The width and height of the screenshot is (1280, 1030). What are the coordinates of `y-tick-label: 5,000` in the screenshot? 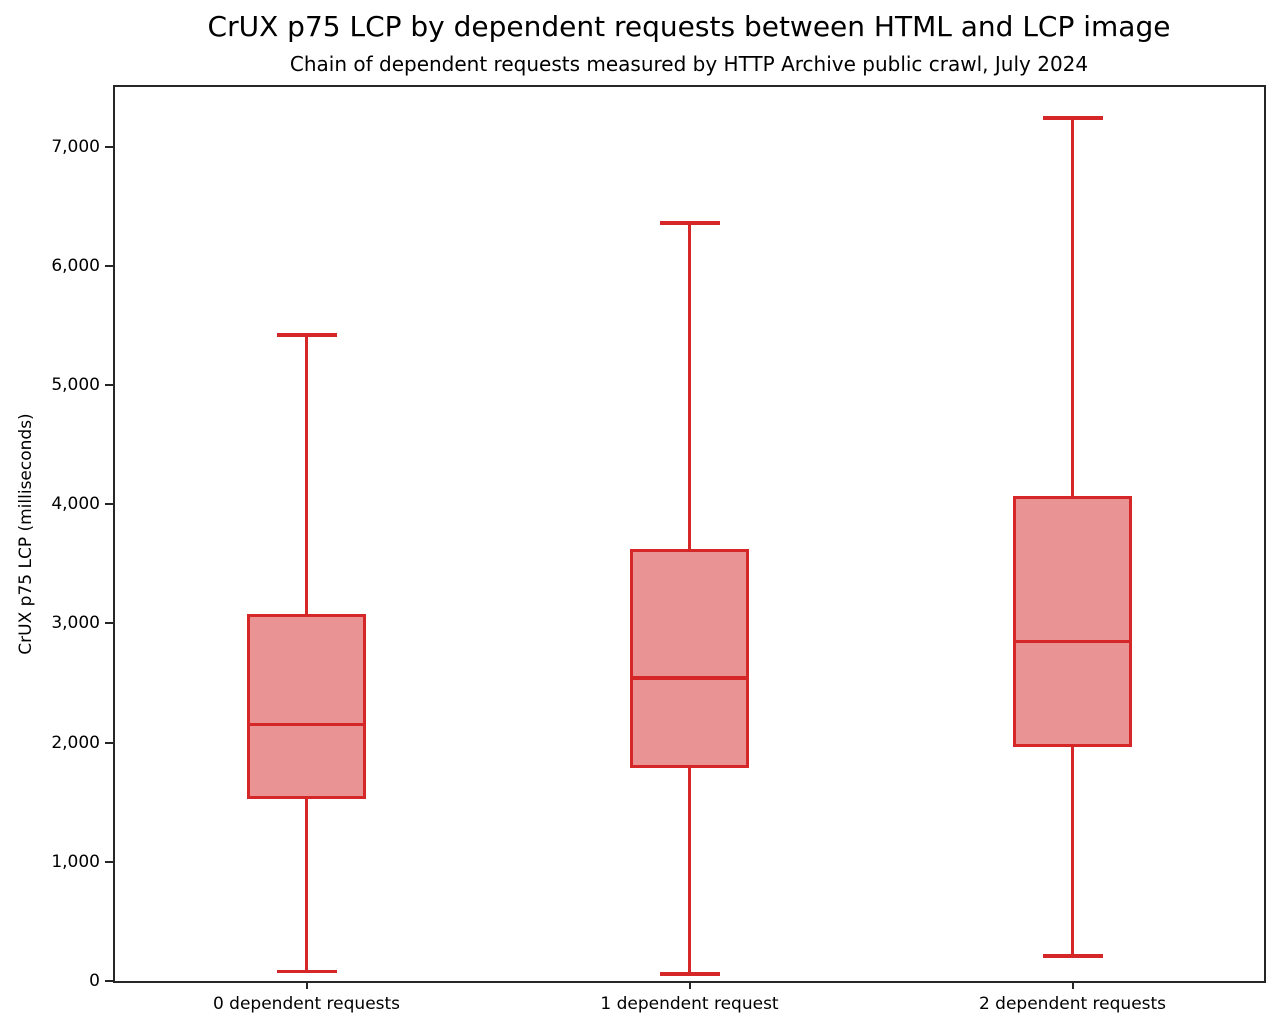 It's located at (75, 385).